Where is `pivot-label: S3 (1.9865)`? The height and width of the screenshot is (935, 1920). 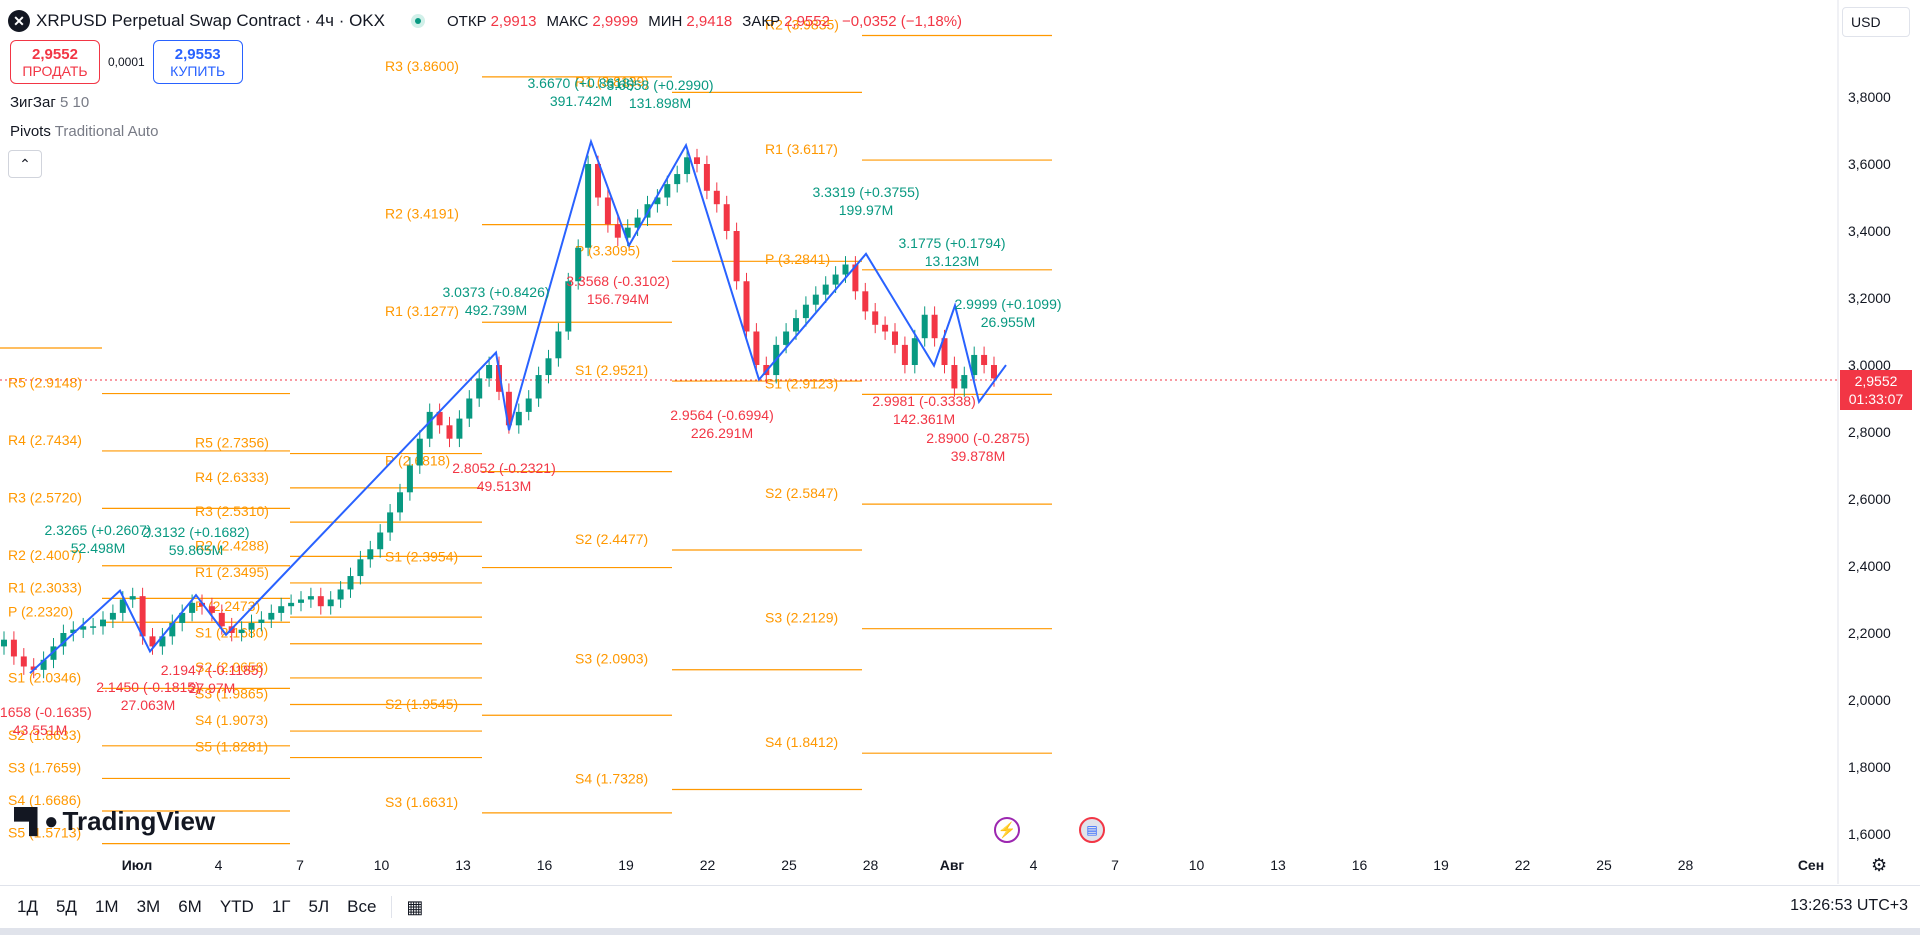 pivot-label: S3 (1.9865) is located at coordinates (231, 694).